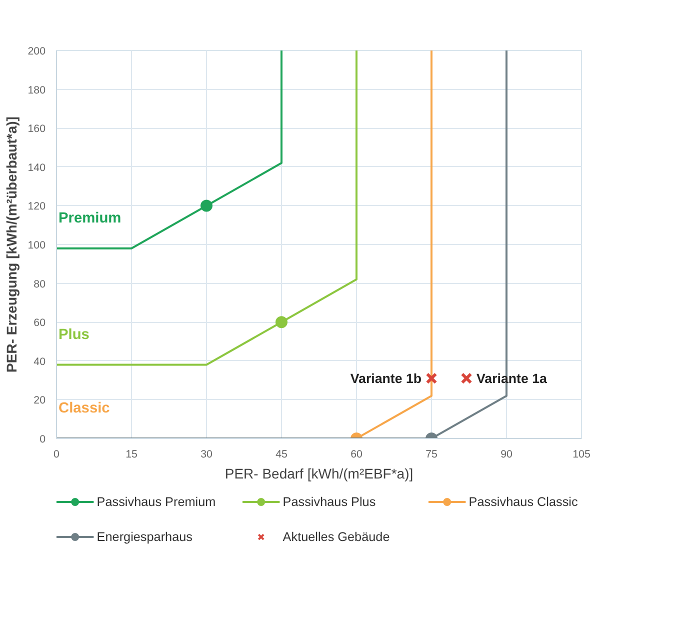 Image resolution: width=690 pixels, height=628 pixels. Describe the element at coordinates (37, 246) in the screenshot. I see `y-tick-label: 100` at that location.